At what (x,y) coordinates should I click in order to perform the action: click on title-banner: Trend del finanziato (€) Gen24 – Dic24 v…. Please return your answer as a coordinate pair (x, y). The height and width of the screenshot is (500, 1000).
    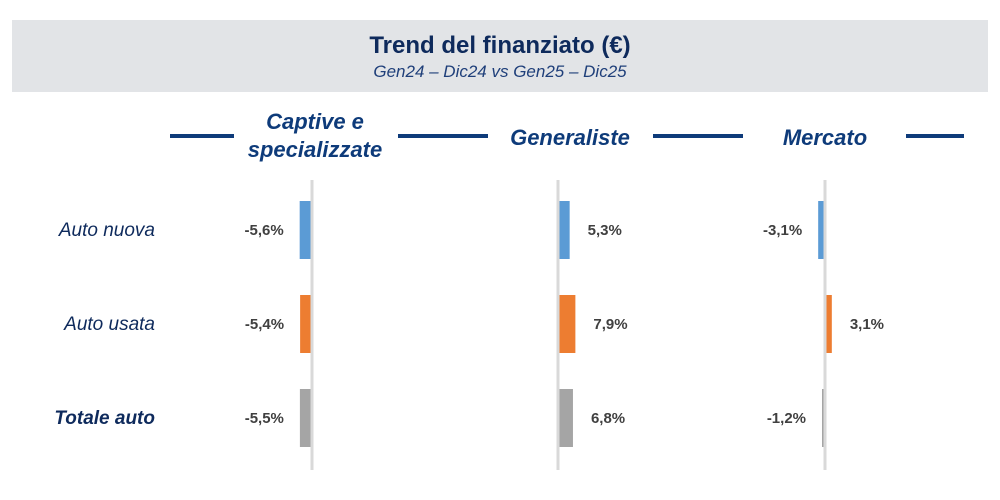
    Looking at the image, I should click on (500, 56).